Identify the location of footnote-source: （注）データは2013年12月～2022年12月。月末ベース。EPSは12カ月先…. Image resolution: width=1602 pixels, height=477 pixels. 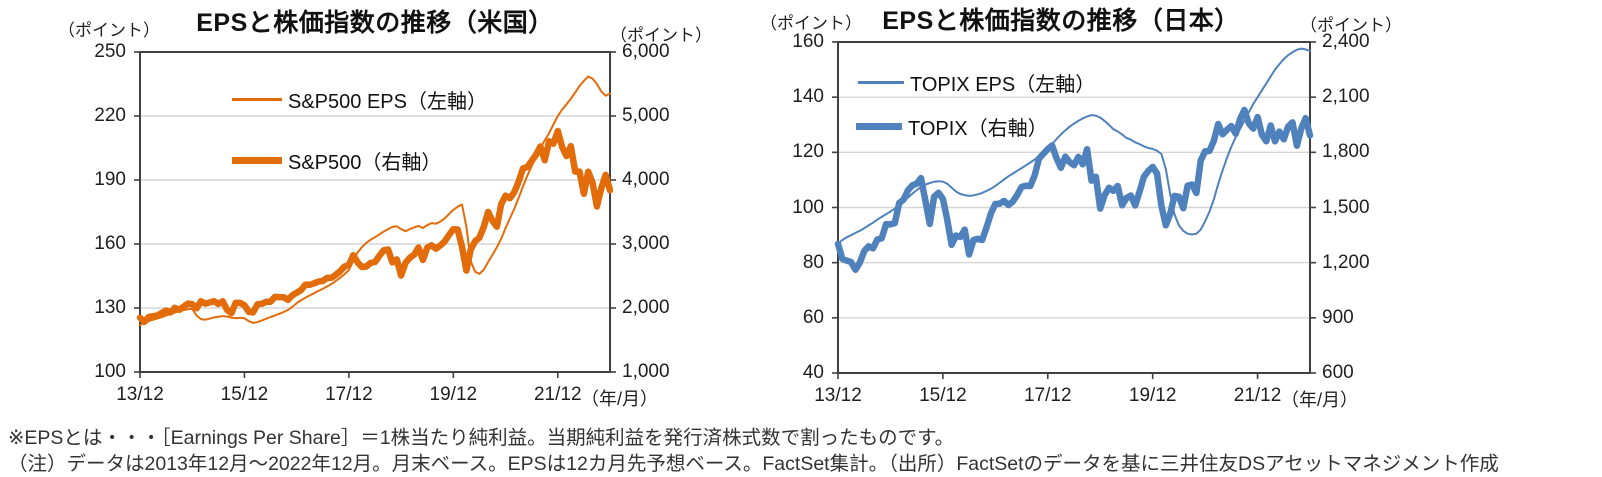
(753, 464).